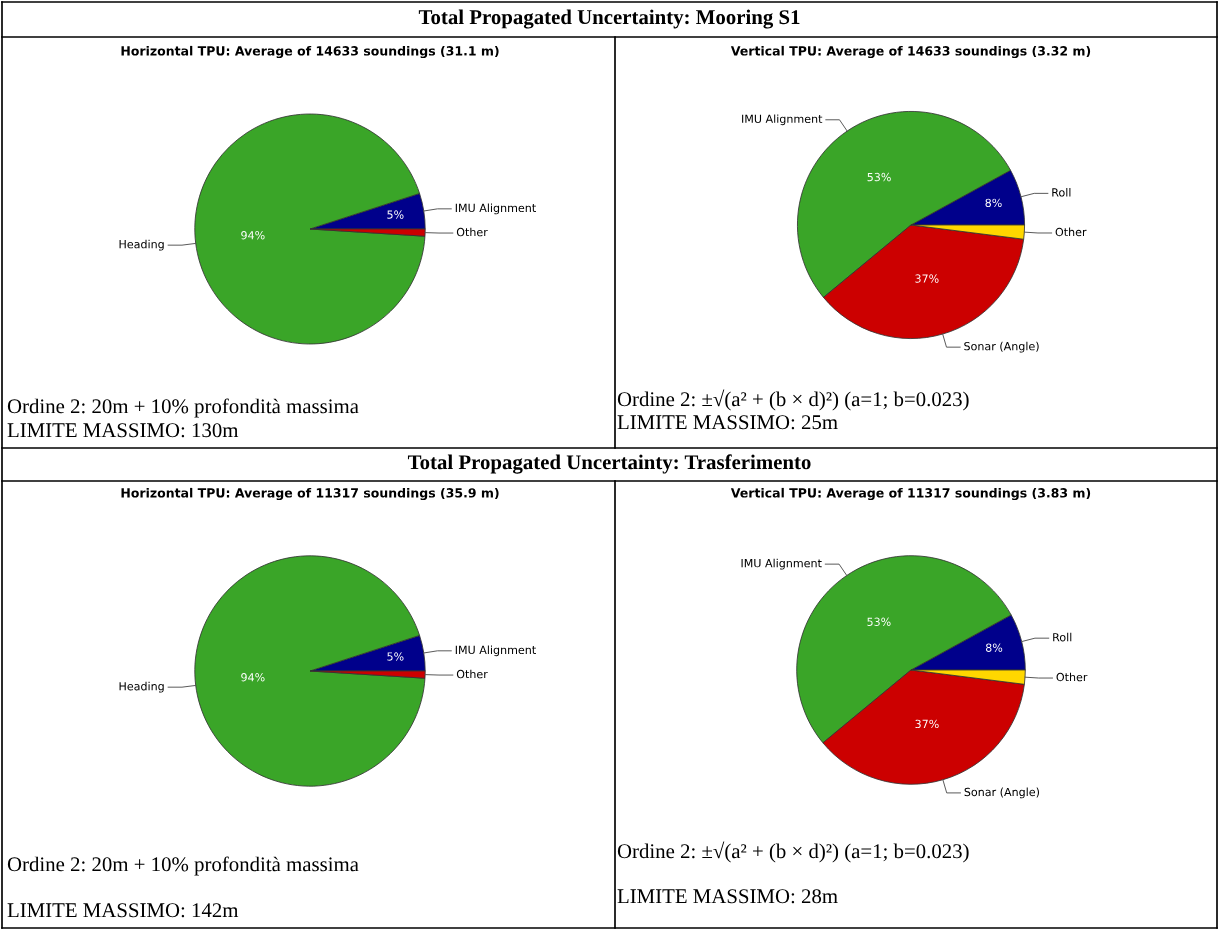 The image size is (1219, 930). Describe the element at coordinates (609, 464) in the screenshot. I see `text: Total Propagated Uncertainty: Trasferimento` at that location.